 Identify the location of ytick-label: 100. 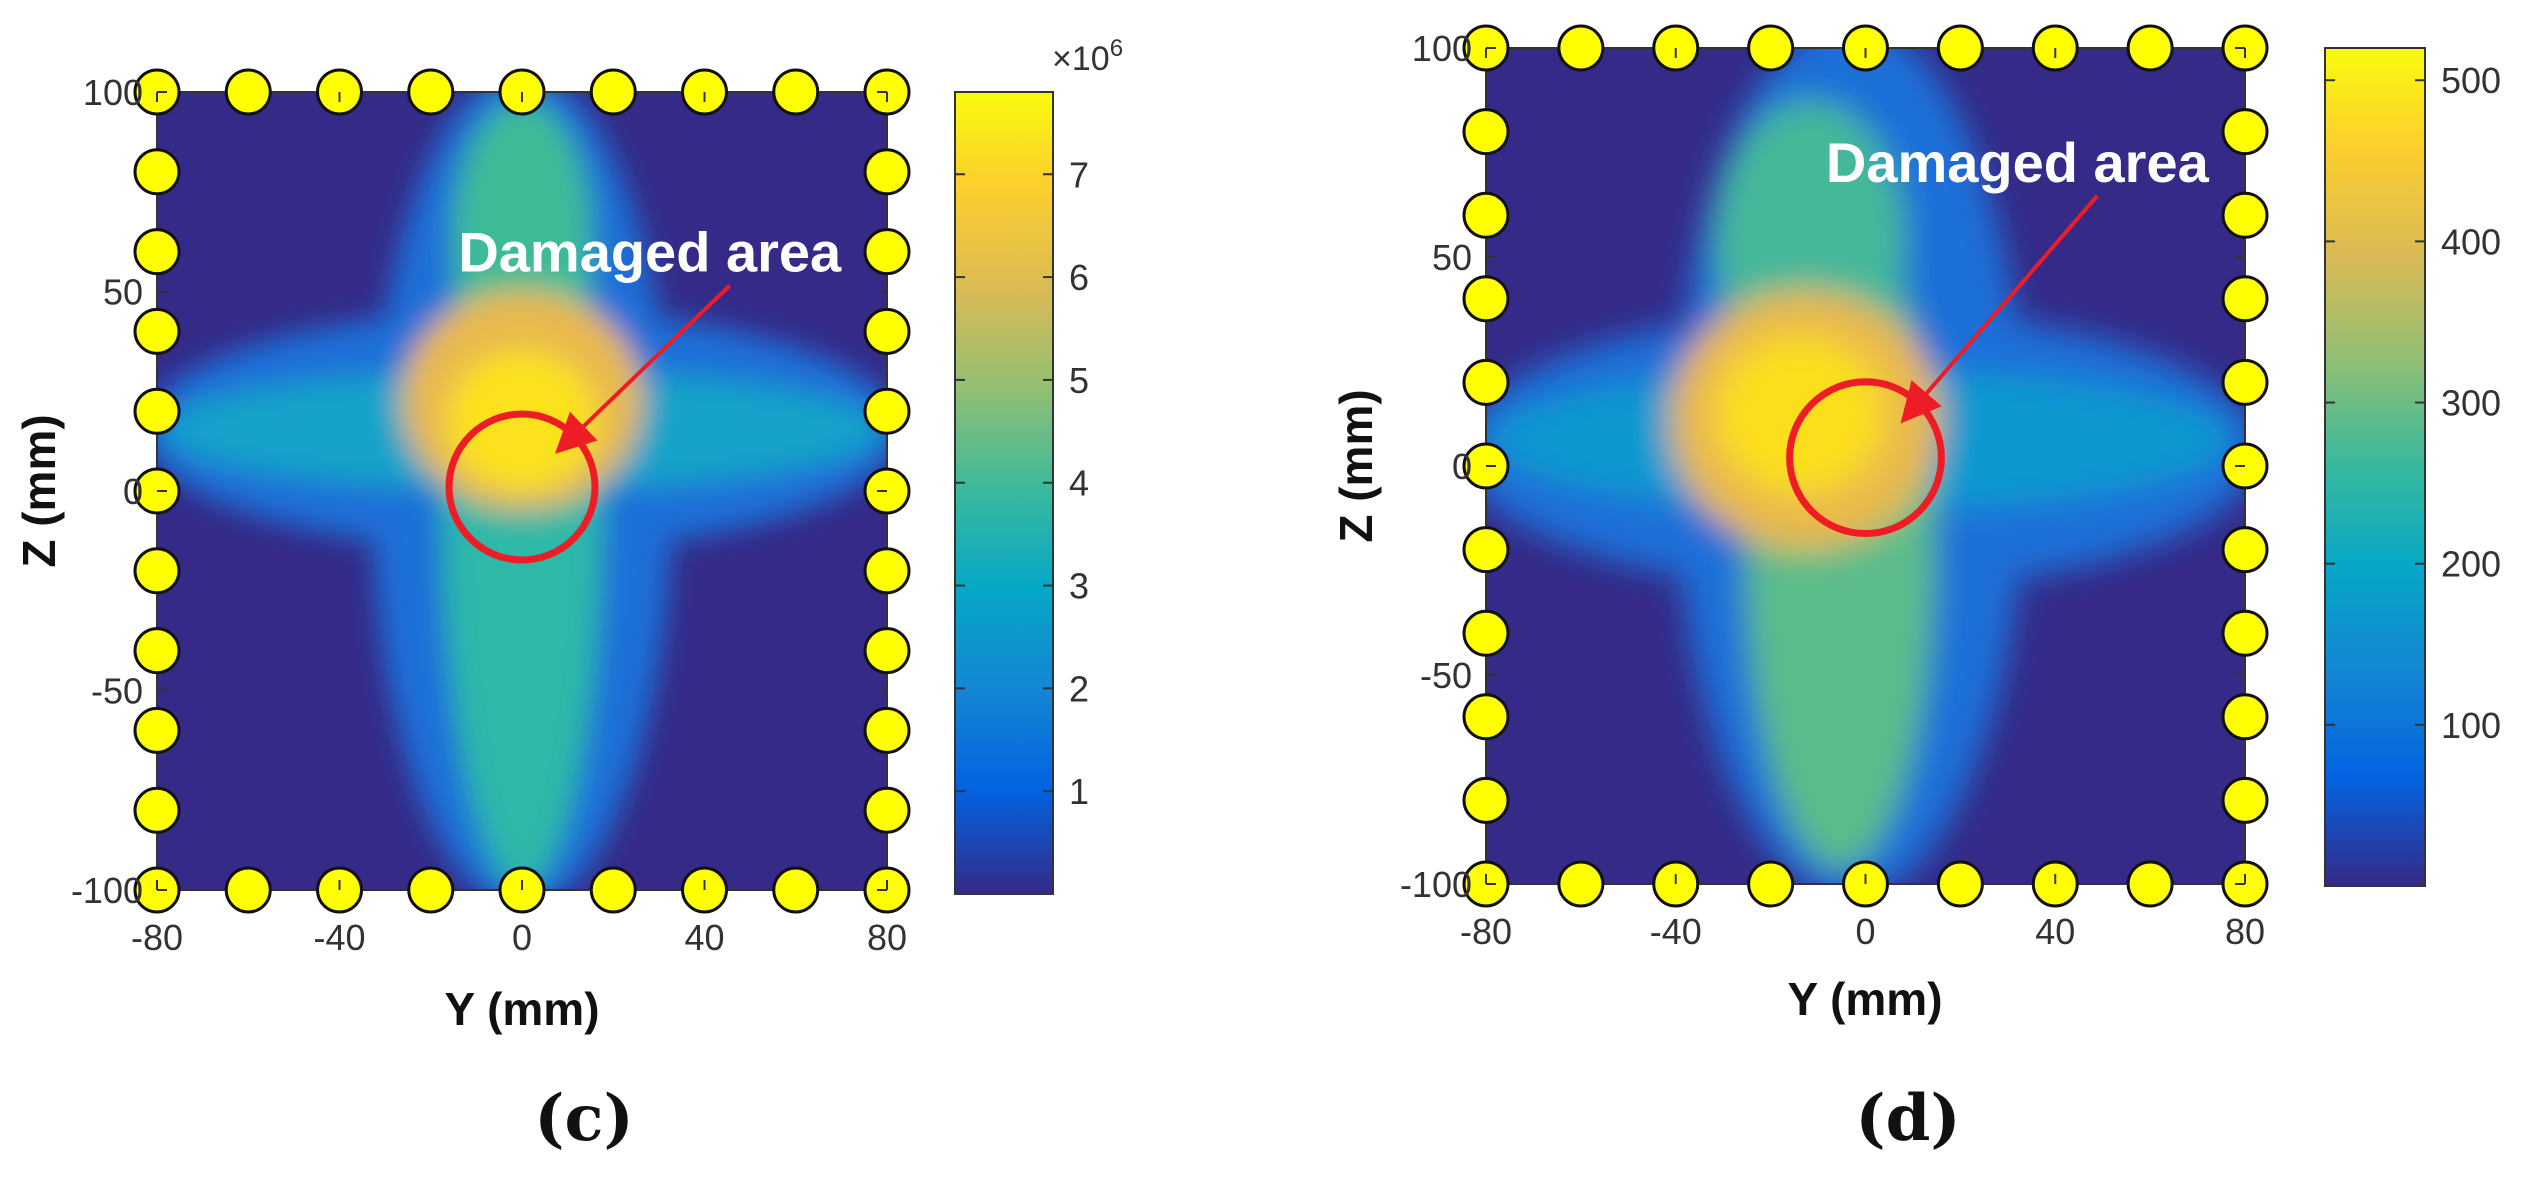
(113, 92).